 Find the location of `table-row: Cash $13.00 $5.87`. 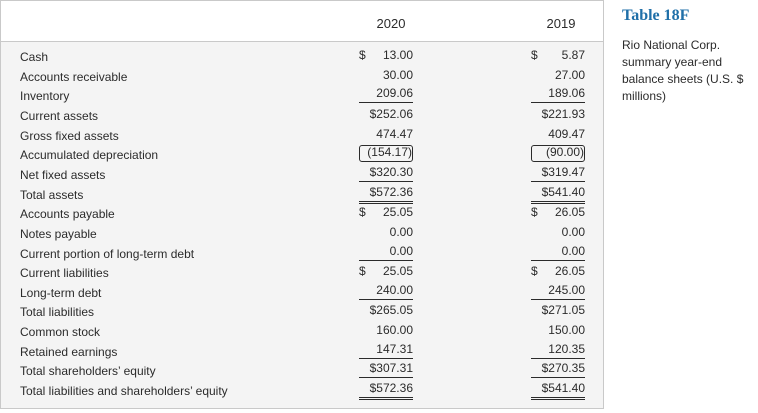

table-row: Cash $13.00 $5.87 is located at coordinates (302, 57).